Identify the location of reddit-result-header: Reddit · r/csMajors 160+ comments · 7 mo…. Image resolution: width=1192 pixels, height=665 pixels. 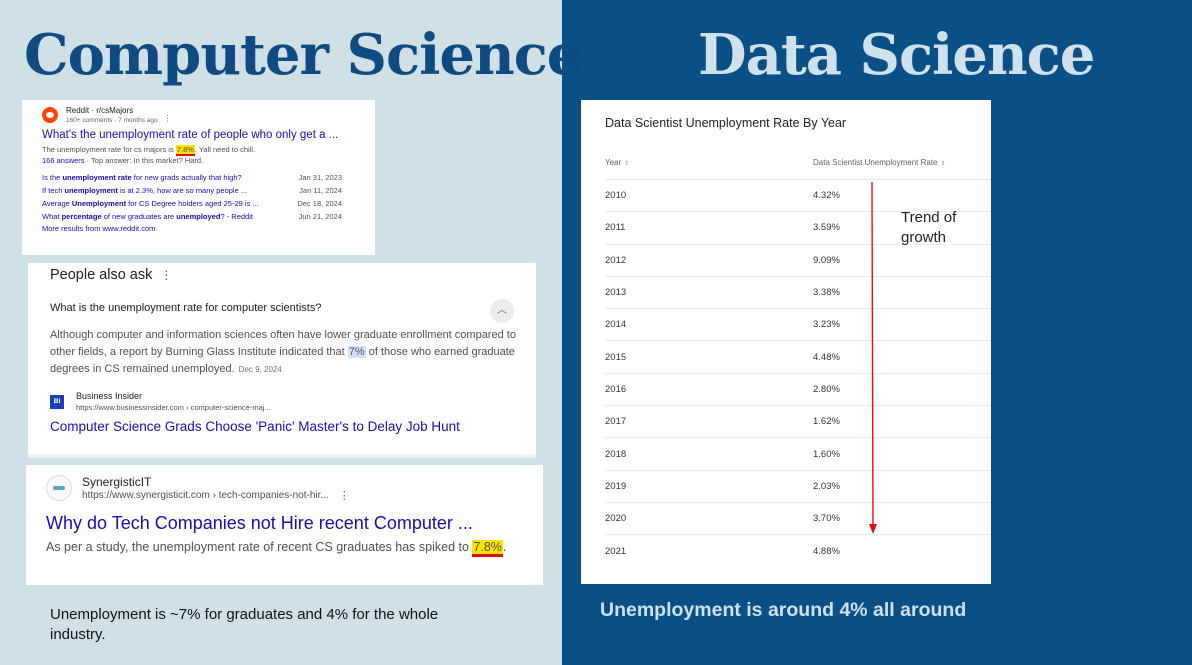
(208, 115).